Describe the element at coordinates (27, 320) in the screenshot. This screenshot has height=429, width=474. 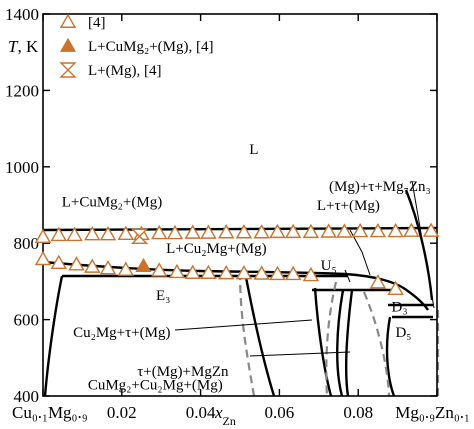
I see `y-tick-label-600: 600` at that location.